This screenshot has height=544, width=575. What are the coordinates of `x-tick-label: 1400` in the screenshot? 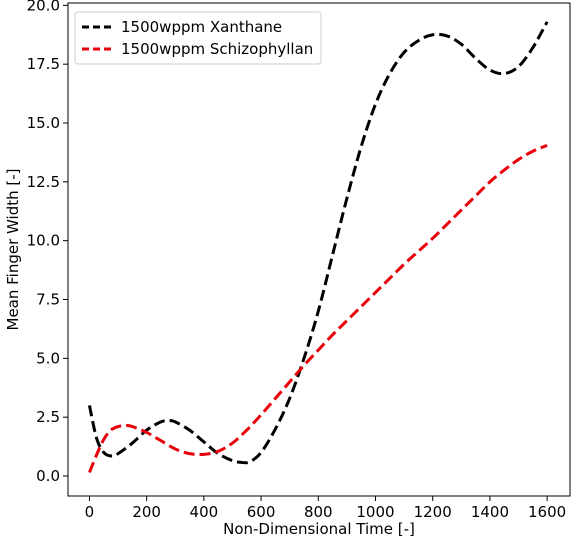 It's located at (490, 512).